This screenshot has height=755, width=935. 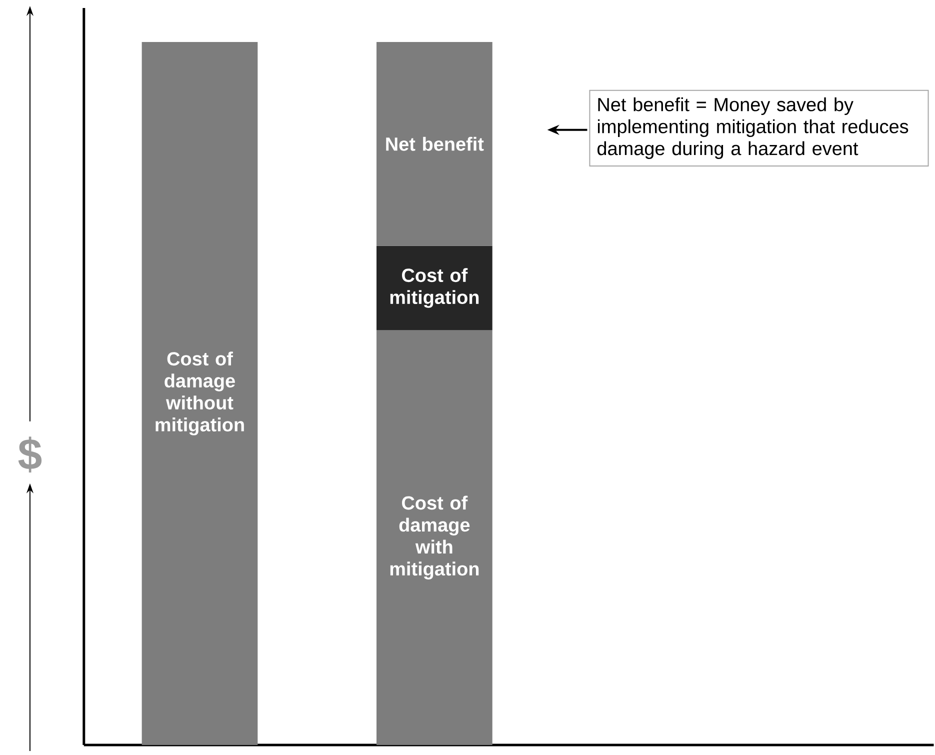 What do you see at coordinates (434, 288) in the screenshot?
I see `series-label: Cost of mitigation` at bounding box center [434, 288].